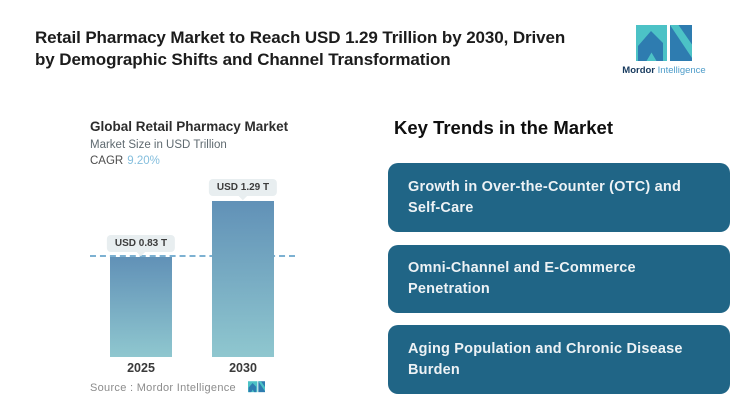 This screenshot has width=750, height=417. I want to click on x-axis-label: 2030, so click(243, 368).